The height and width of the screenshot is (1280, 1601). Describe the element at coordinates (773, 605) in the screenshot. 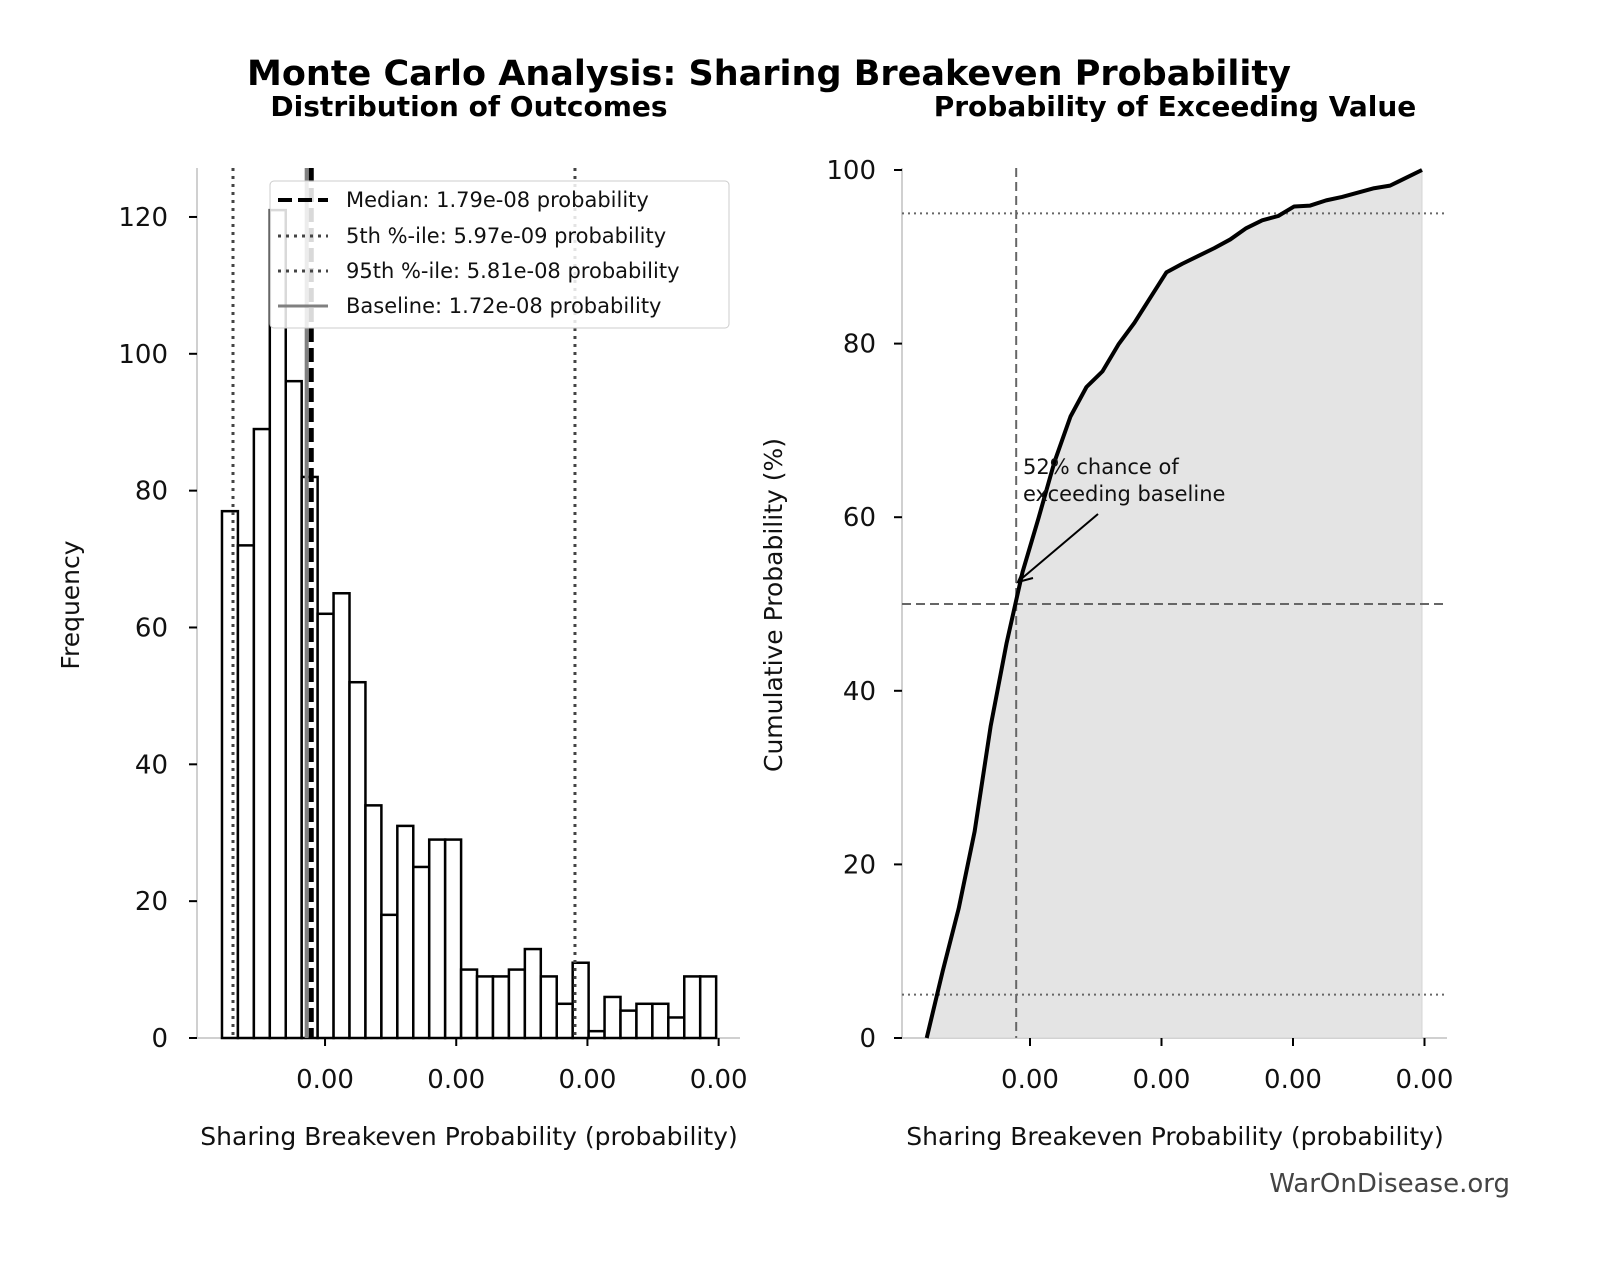

I see `right-y-axis-label: Cumulative Probability (%)` at that location.